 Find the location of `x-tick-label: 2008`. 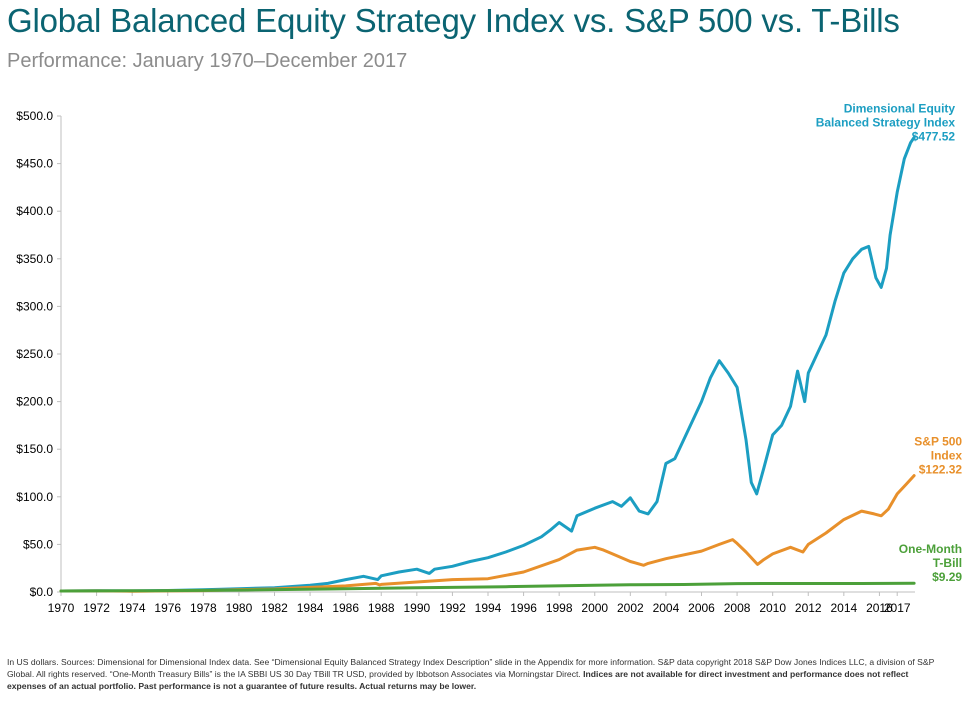

x-tick-label: 2008 is located at coordinates (737, 608).